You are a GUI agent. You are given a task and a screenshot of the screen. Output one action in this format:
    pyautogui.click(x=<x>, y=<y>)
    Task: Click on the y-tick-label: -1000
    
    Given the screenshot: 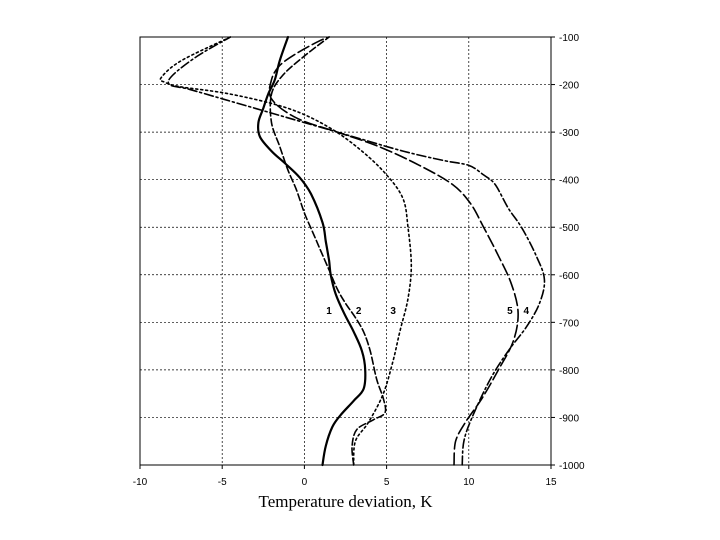 What is the action you would take?
    pyautogui.click(x=572, y=466)
    